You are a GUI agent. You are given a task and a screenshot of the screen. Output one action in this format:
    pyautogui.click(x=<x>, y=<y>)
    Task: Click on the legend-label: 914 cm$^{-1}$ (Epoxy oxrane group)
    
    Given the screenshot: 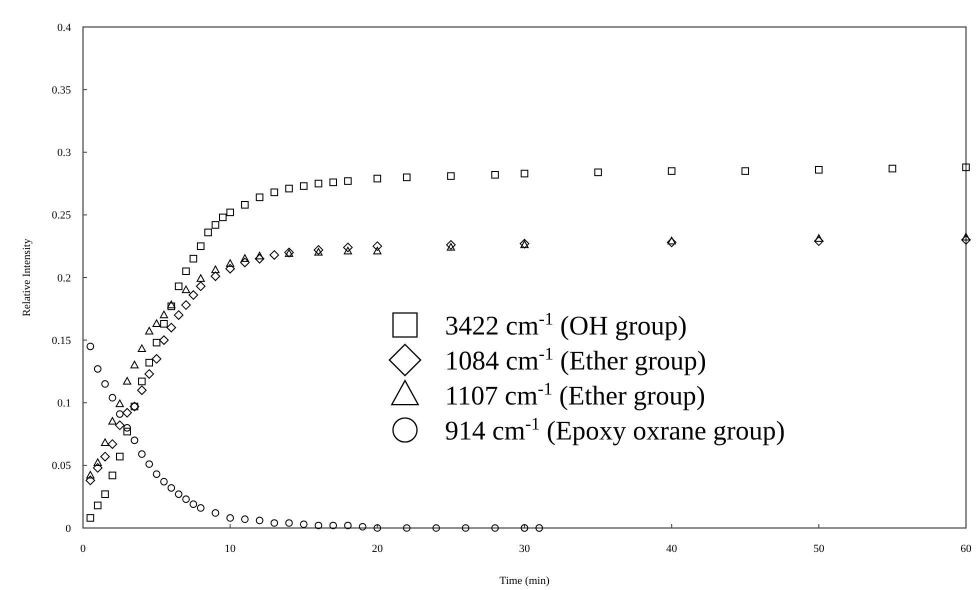 What is the action you would take?
    pyautogui.click(x=615, y=429)
    